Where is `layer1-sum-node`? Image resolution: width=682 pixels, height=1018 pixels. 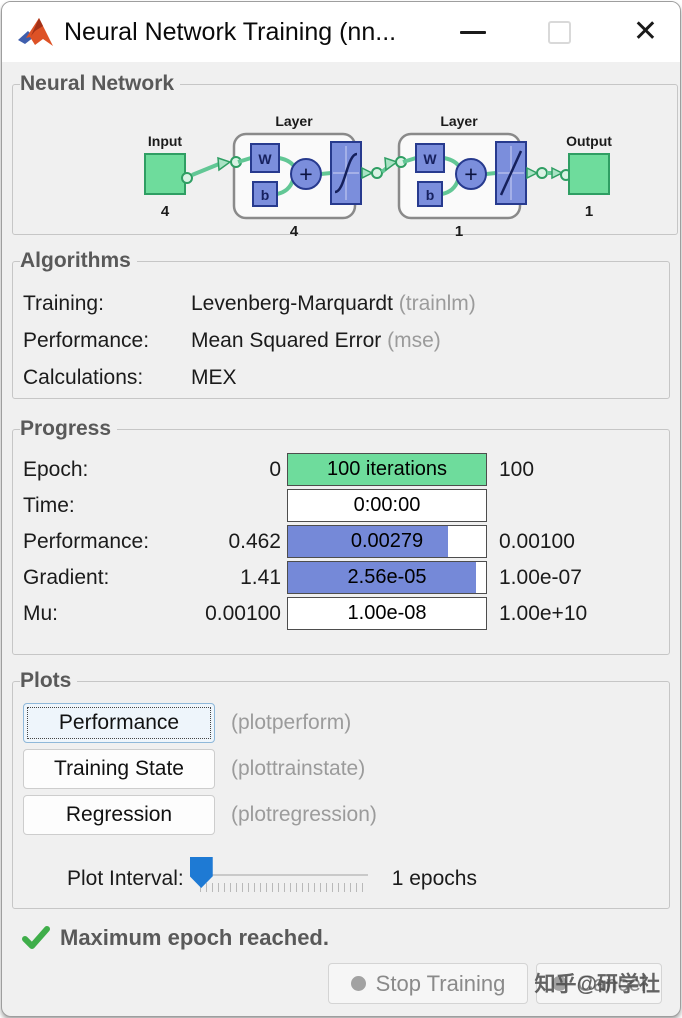
layer1-sum-node is located at coordinates (306, 174).